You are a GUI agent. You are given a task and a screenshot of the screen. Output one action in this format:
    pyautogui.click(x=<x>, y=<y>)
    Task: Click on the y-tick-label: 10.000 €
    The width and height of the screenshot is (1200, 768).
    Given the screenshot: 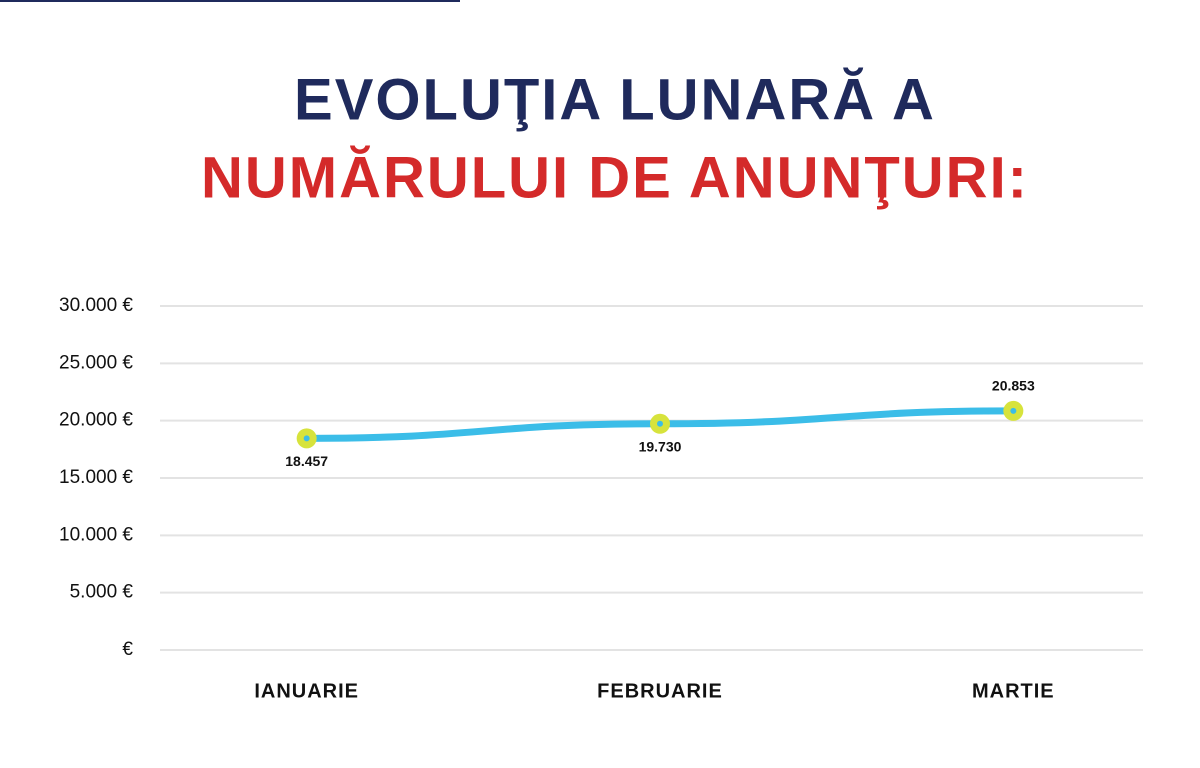 What is the action you would take?
    pyautogui.click(x=96, y=534)
    